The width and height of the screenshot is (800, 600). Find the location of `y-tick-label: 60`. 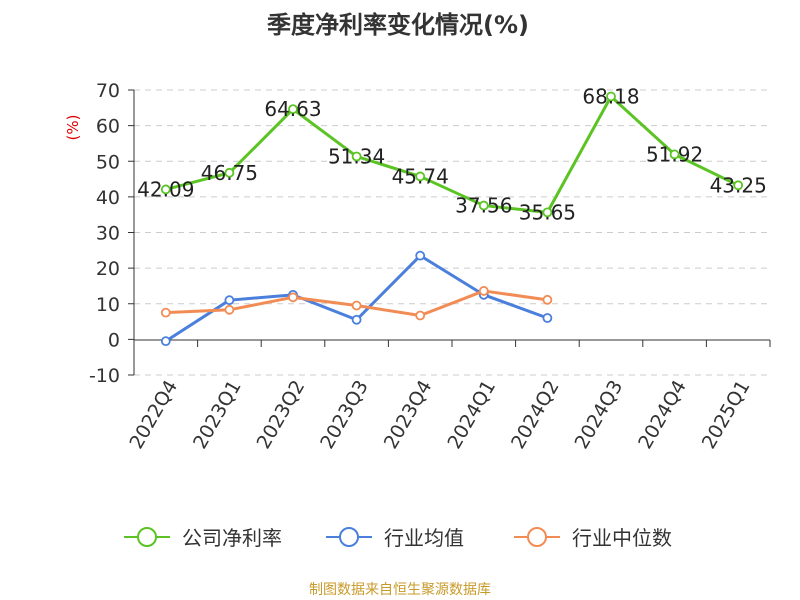

y-tick-label: 60 is located at coordinates (108, 127).